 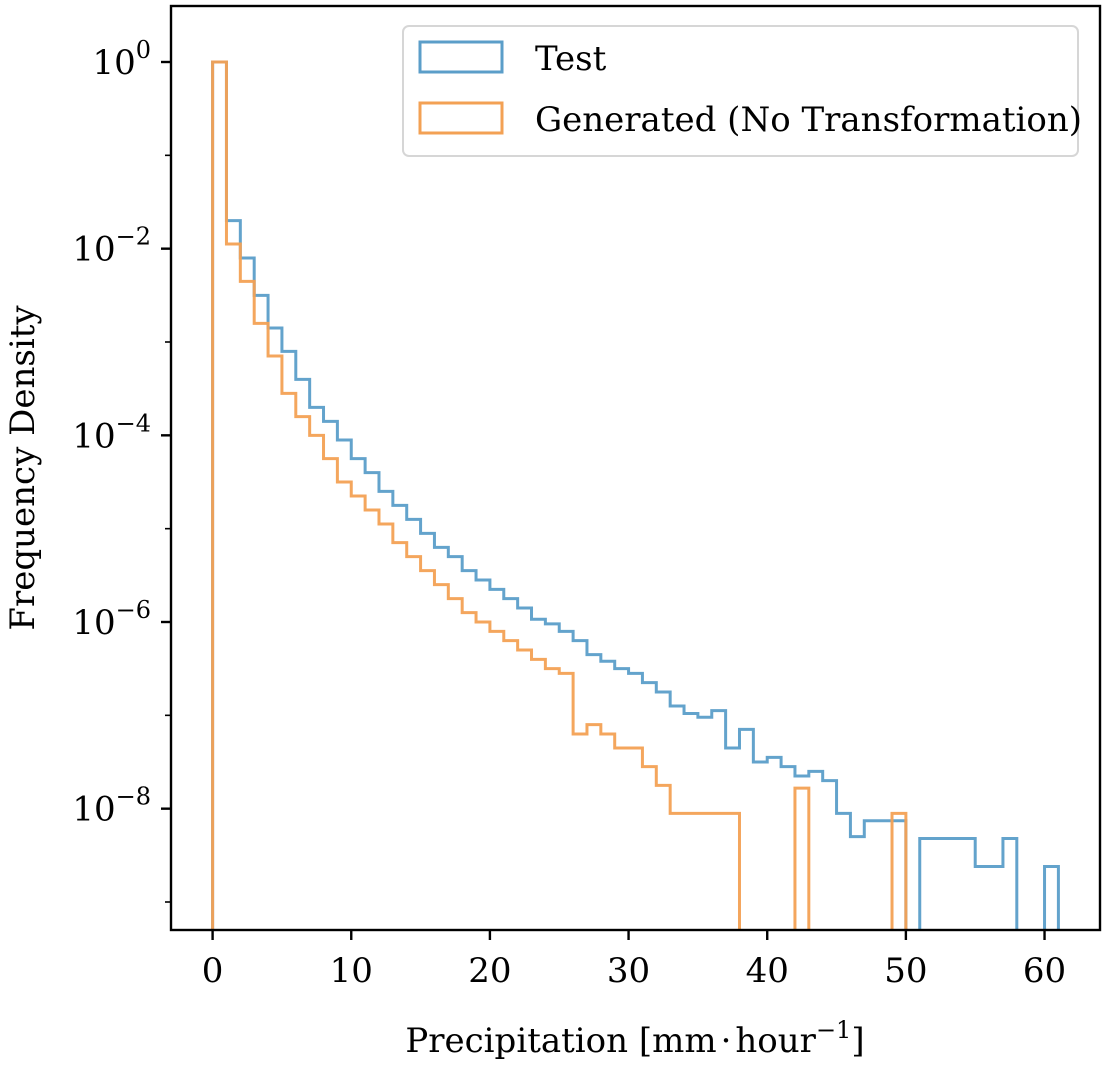 What do you see at coordinates (767, 971) in the screenshot?
I see `x-tick-label: 40` at bounding box center [767, 971].